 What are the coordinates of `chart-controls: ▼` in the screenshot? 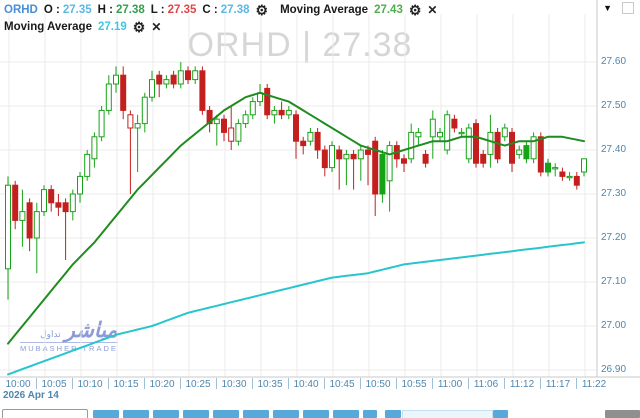 It's located at (618, 8).